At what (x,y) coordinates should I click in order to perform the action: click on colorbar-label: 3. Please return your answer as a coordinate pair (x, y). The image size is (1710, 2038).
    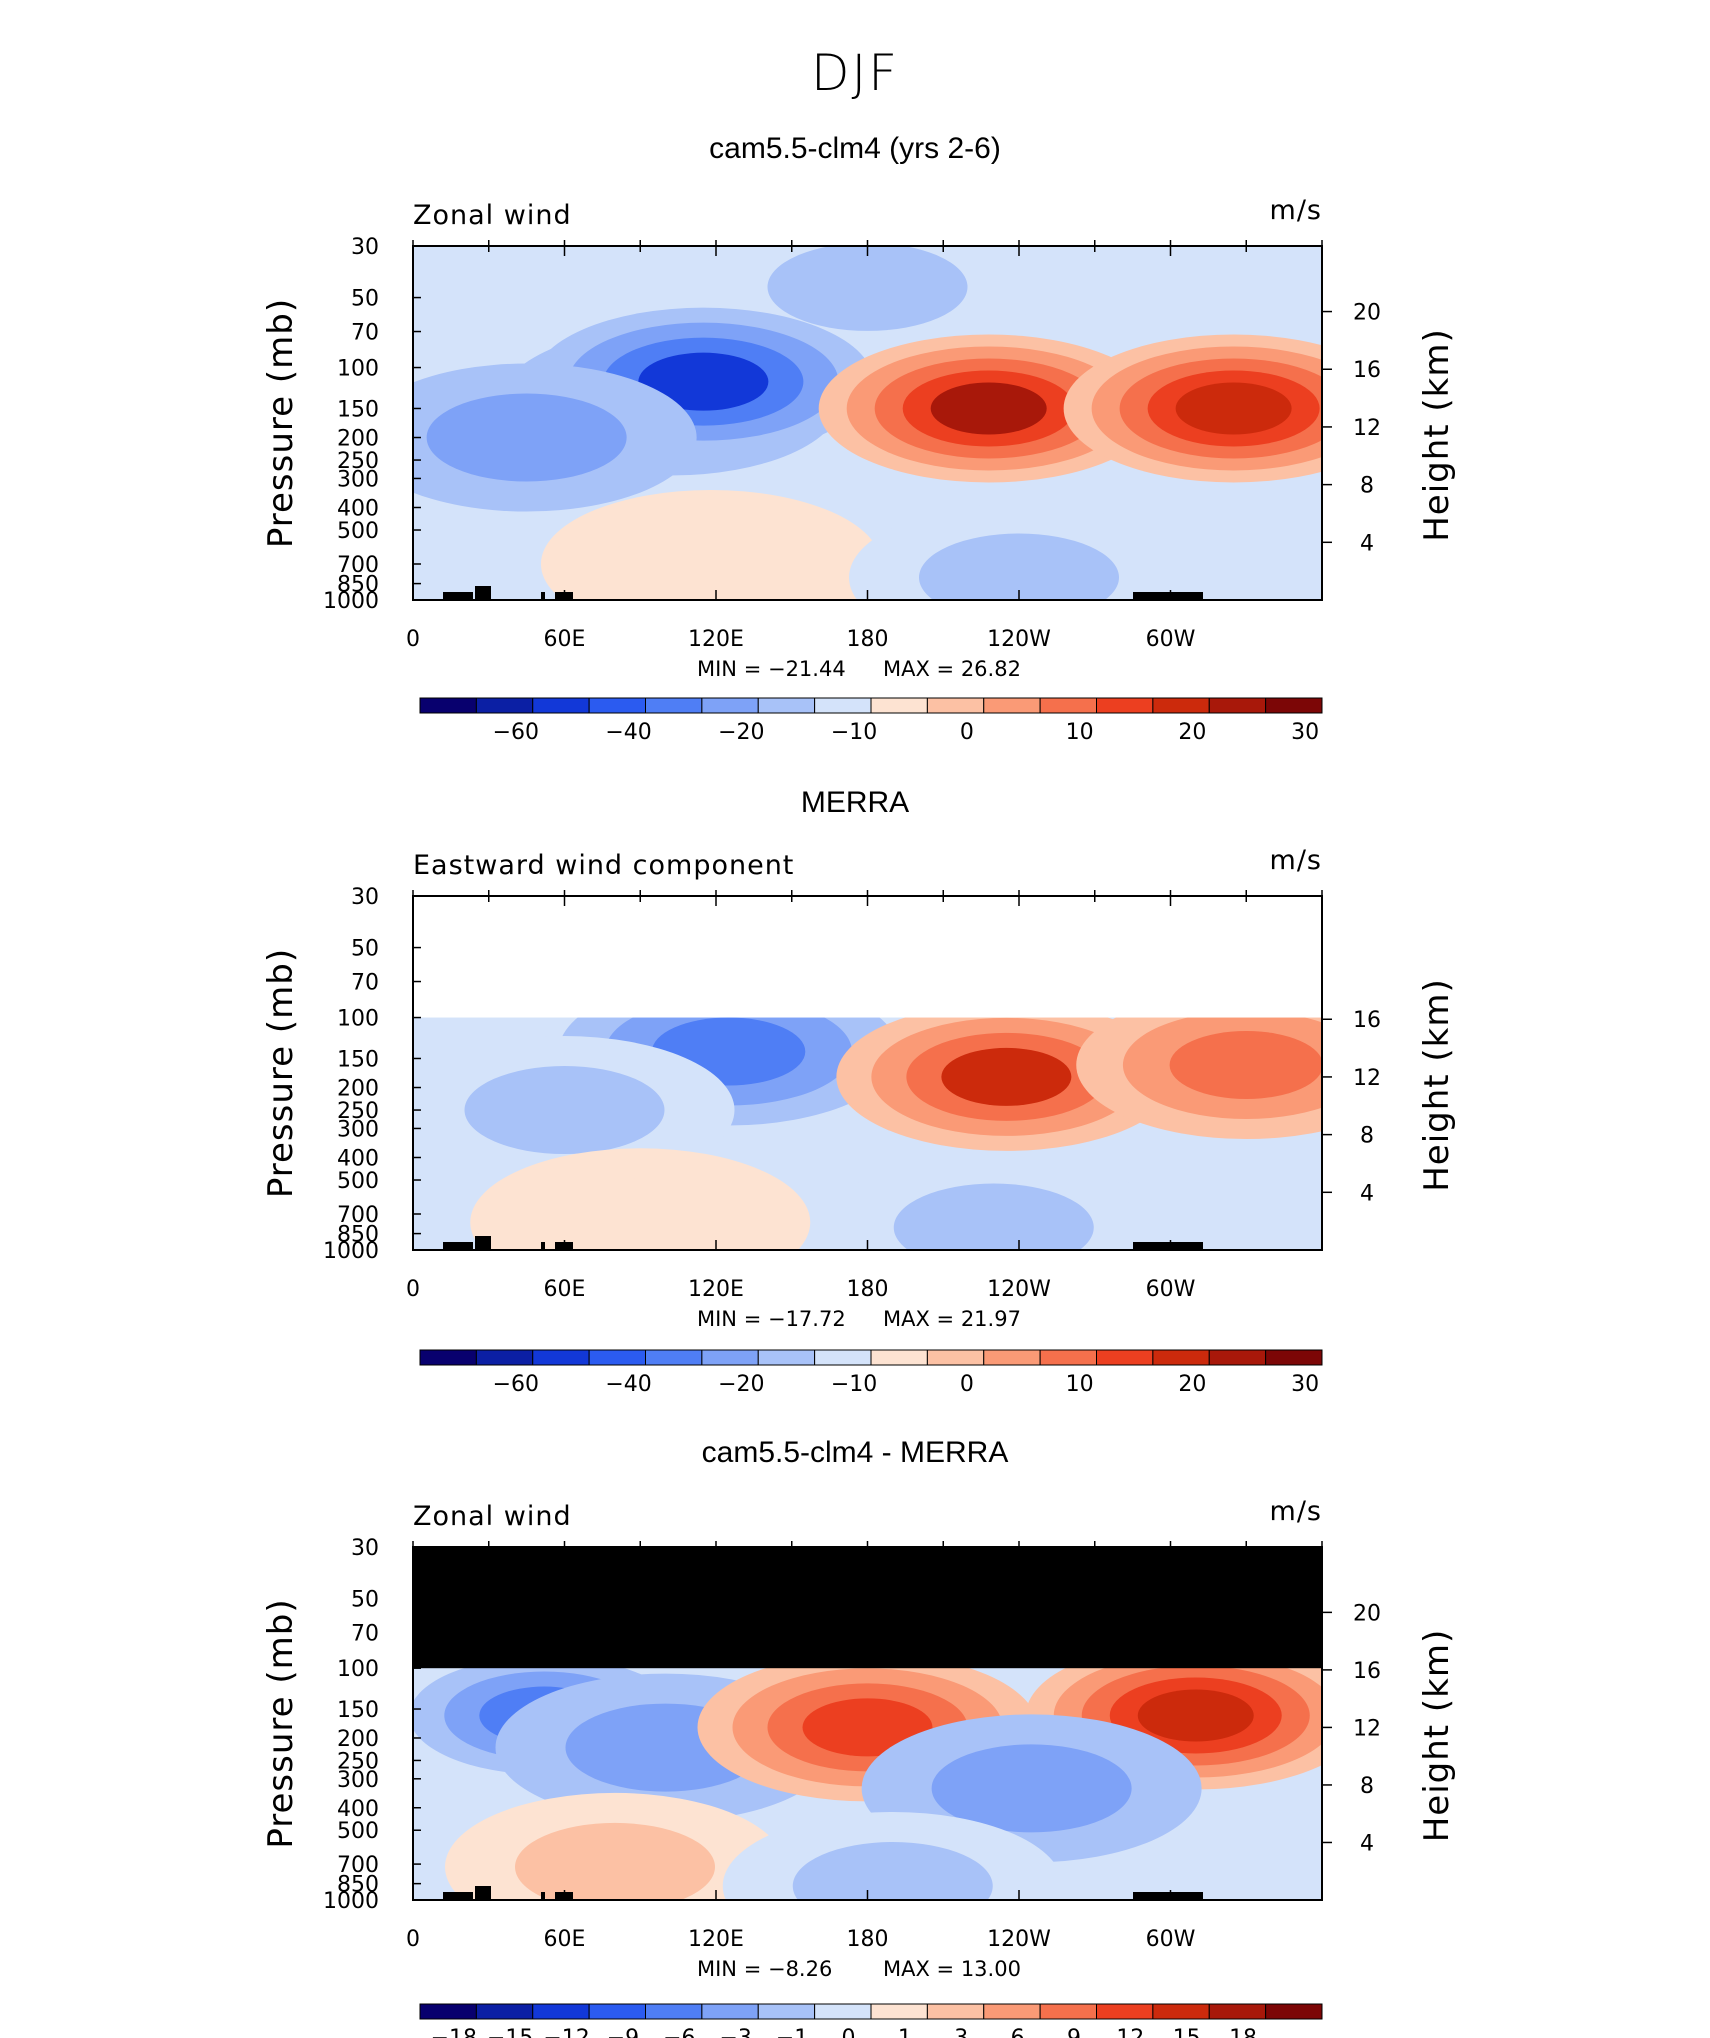
    Looking at the image, I should click on (961, 2032).